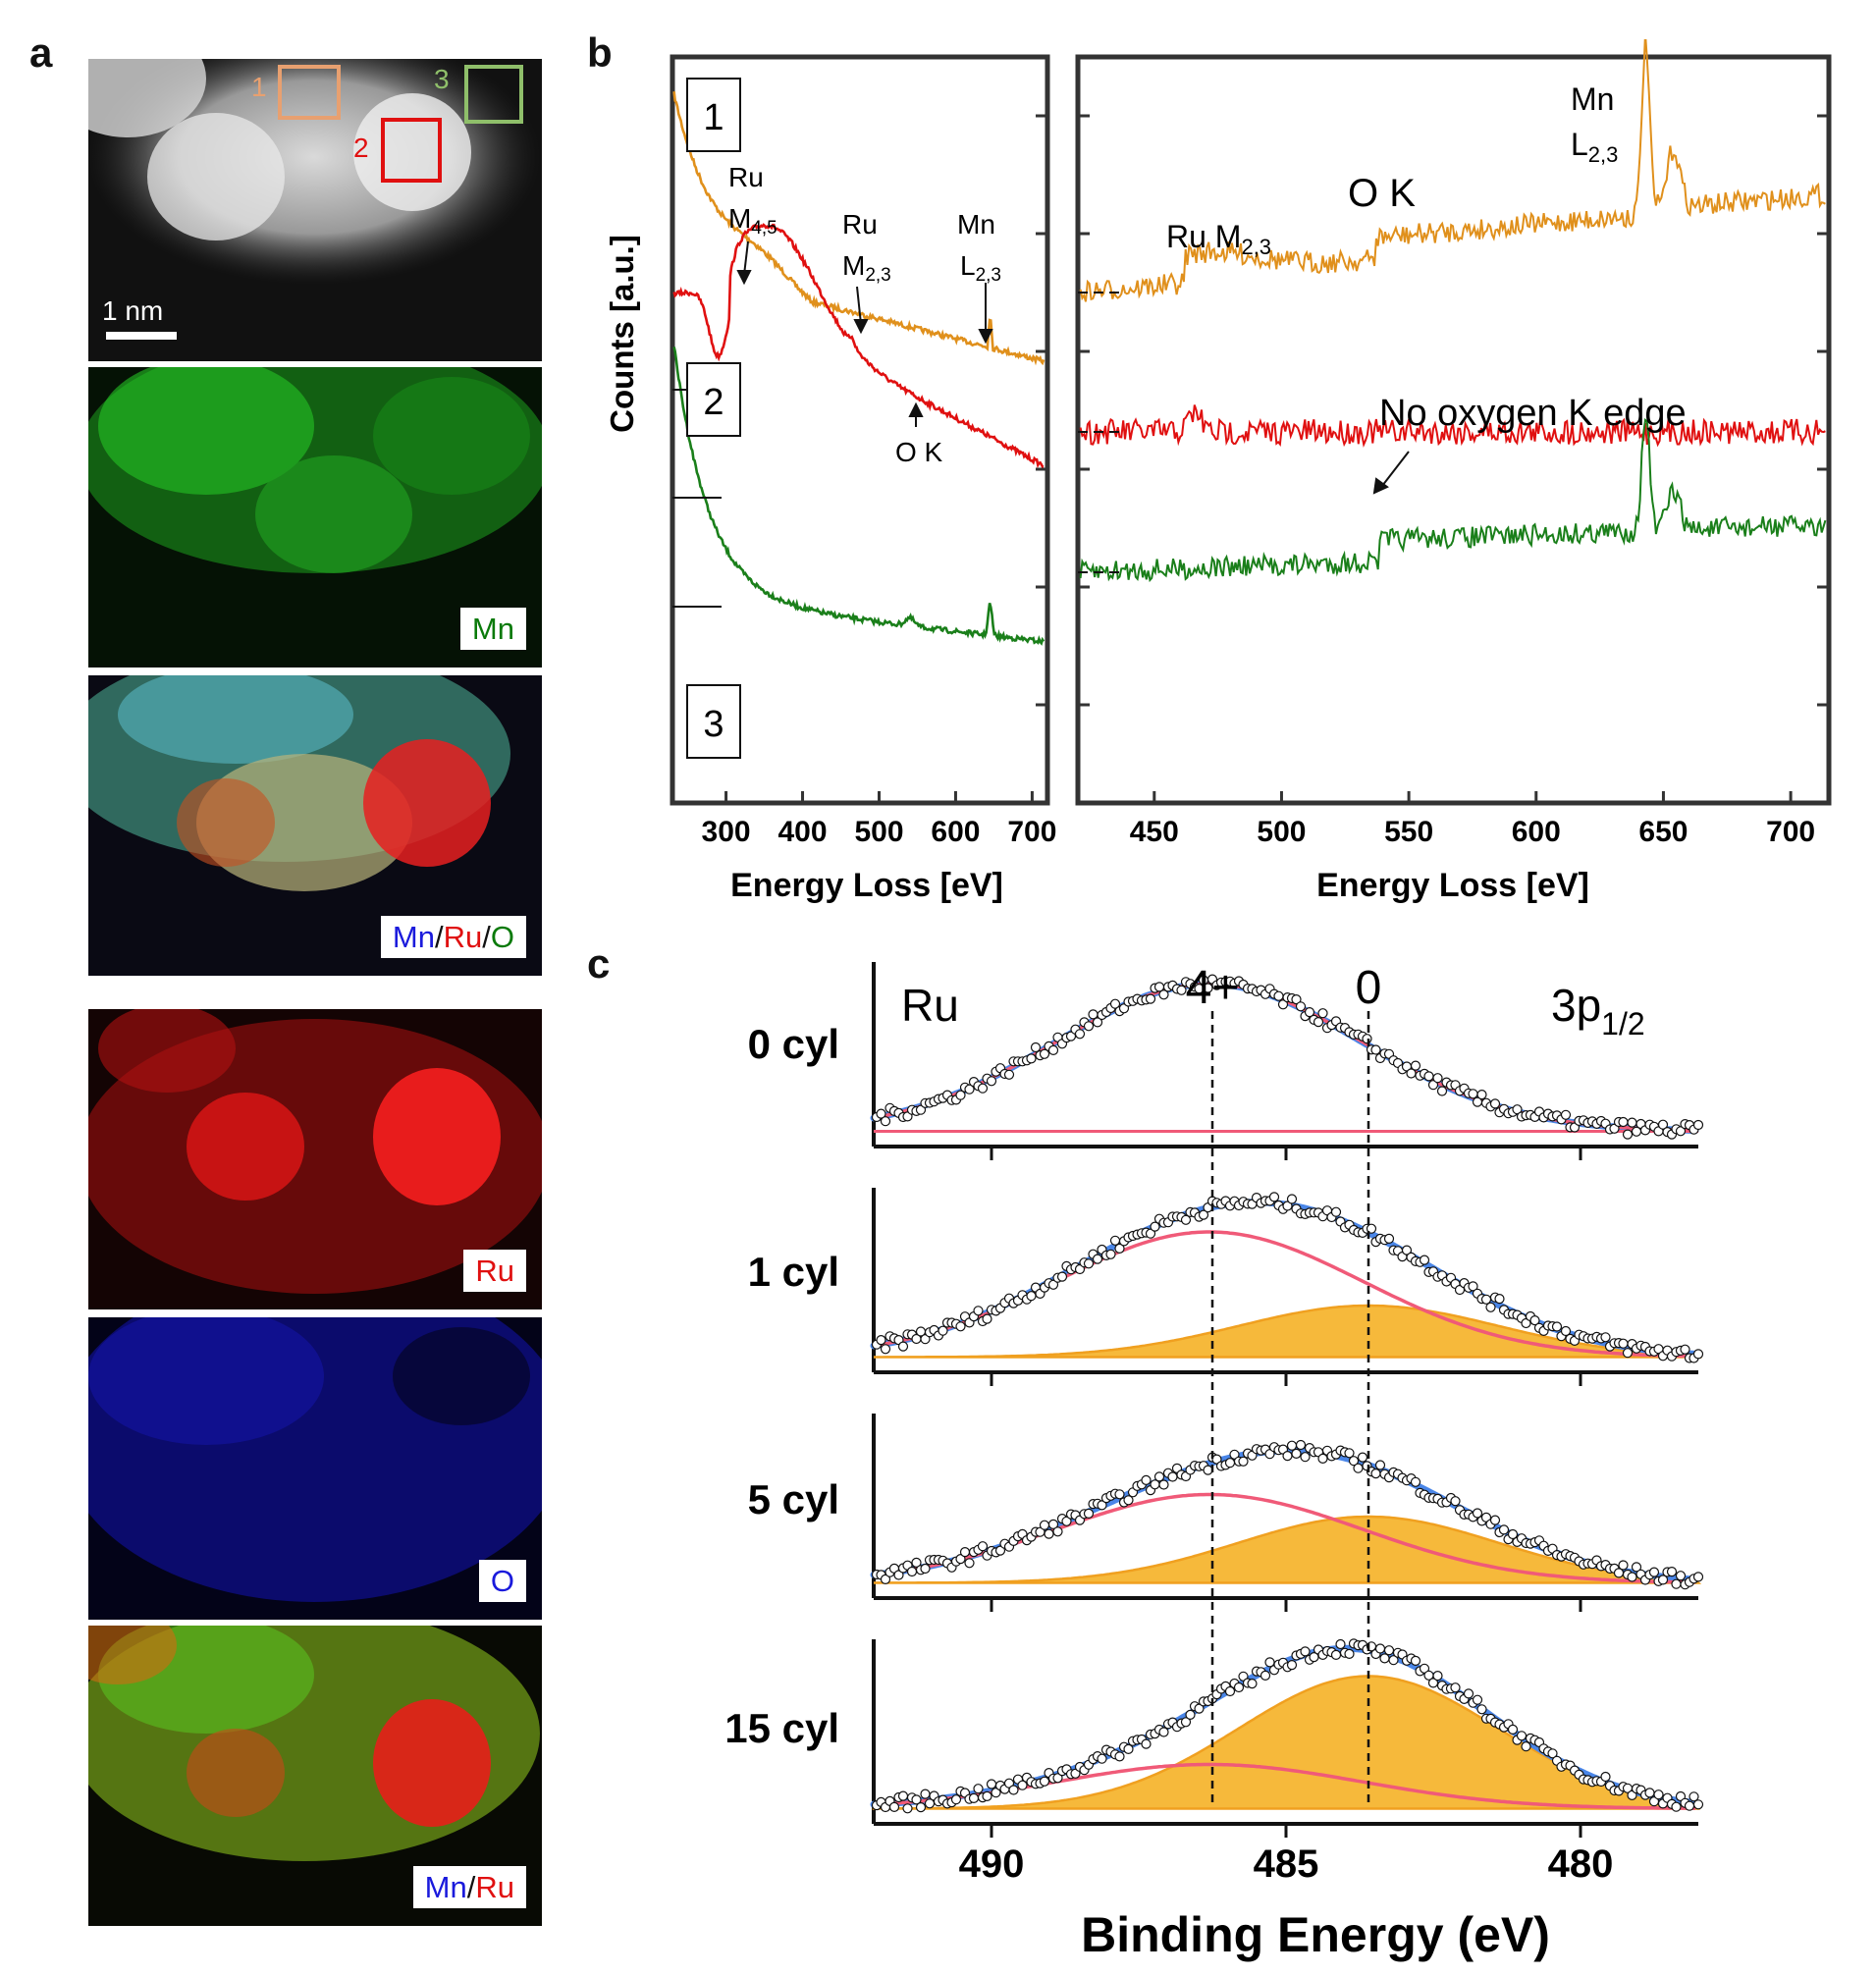 The height and width of the screenshot is (1976, 1876). Describe the element at coordinates (714, 724) in the screenshot. I see `spectrum-label-3: 3` at that location.